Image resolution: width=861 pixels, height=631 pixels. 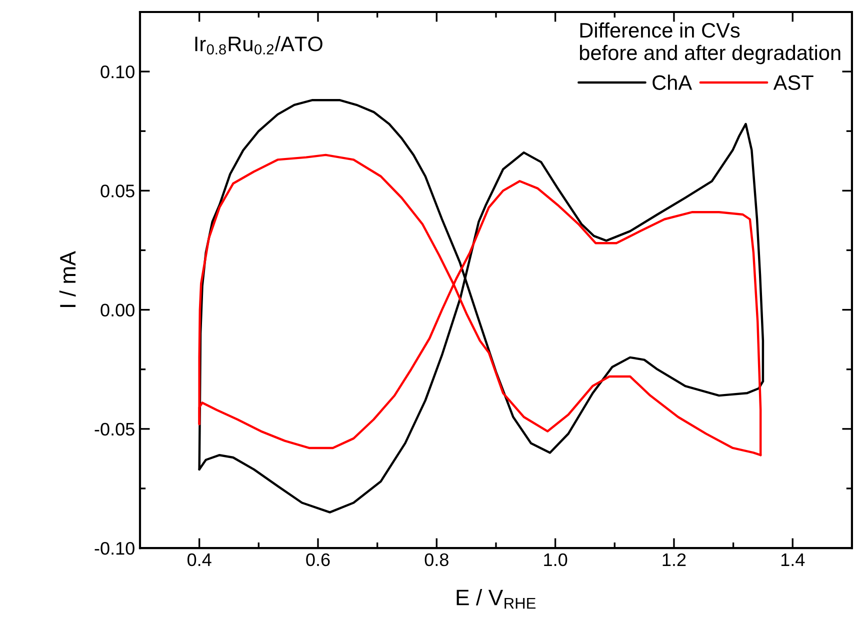 What do you see at coordinates (114, 429) in the screenshot?
I see `y-tick-label: -0.05` at bounding box center [114, 429].